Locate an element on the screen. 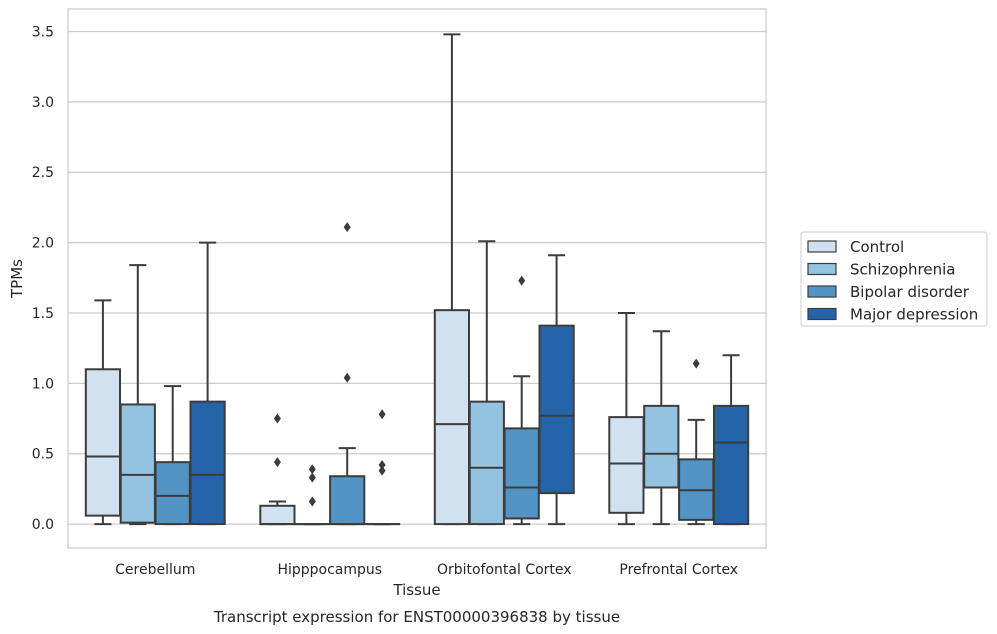 Image resolution: width=997 pixels, height=634 pixels. x-axis-label: Tissue is located at coordinates (416, 590).